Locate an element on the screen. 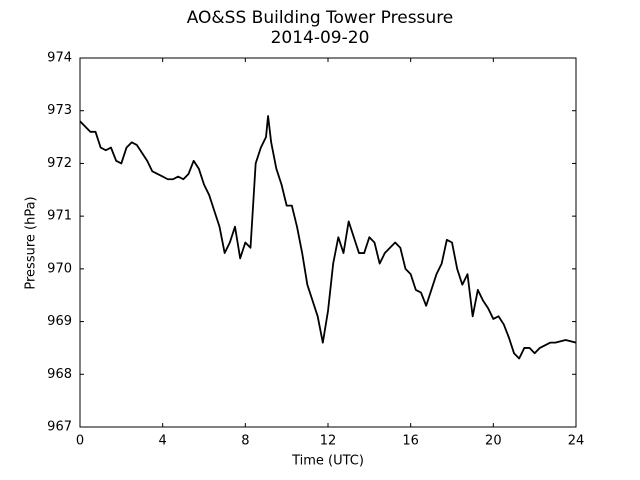 The image size is (640, 480). x-tick-label: 12 is located at coordinates (328, 441).